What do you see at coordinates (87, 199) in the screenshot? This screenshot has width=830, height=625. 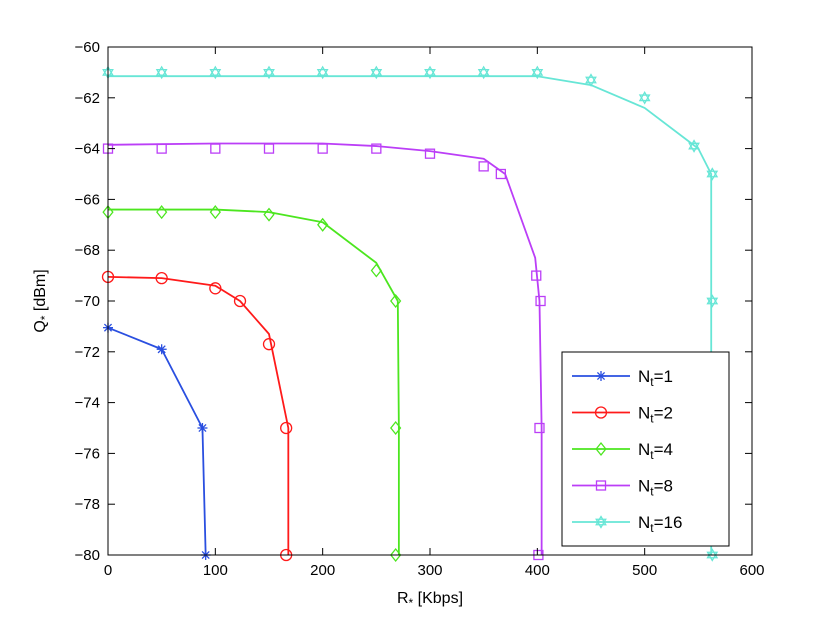 I see `y-tick-label: −66` at bounding box center [87, 199].